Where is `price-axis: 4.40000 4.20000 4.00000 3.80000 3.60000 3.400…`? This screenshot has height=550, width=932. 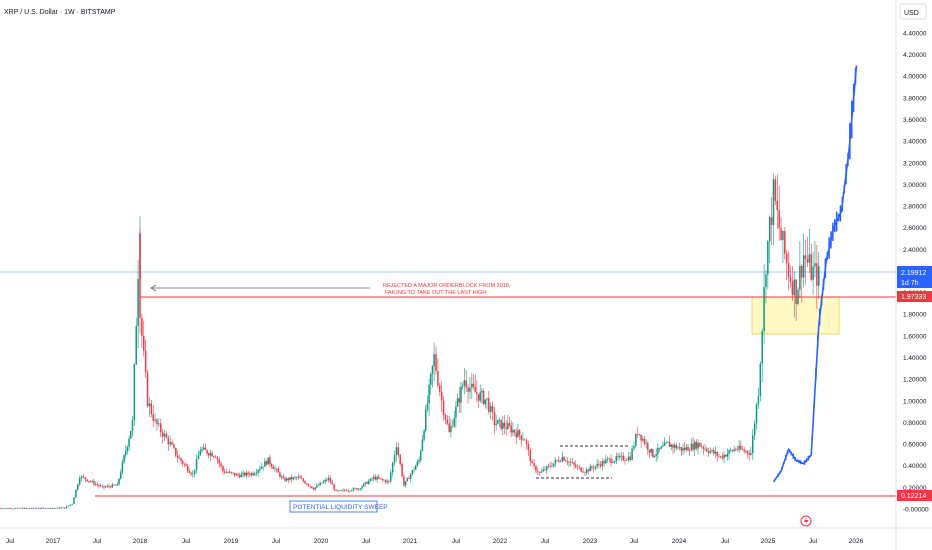 price-axis: 4.40000 4.20000 4.00000 3.80000 3.60000 3.400… is located at coordinates (916, 271).